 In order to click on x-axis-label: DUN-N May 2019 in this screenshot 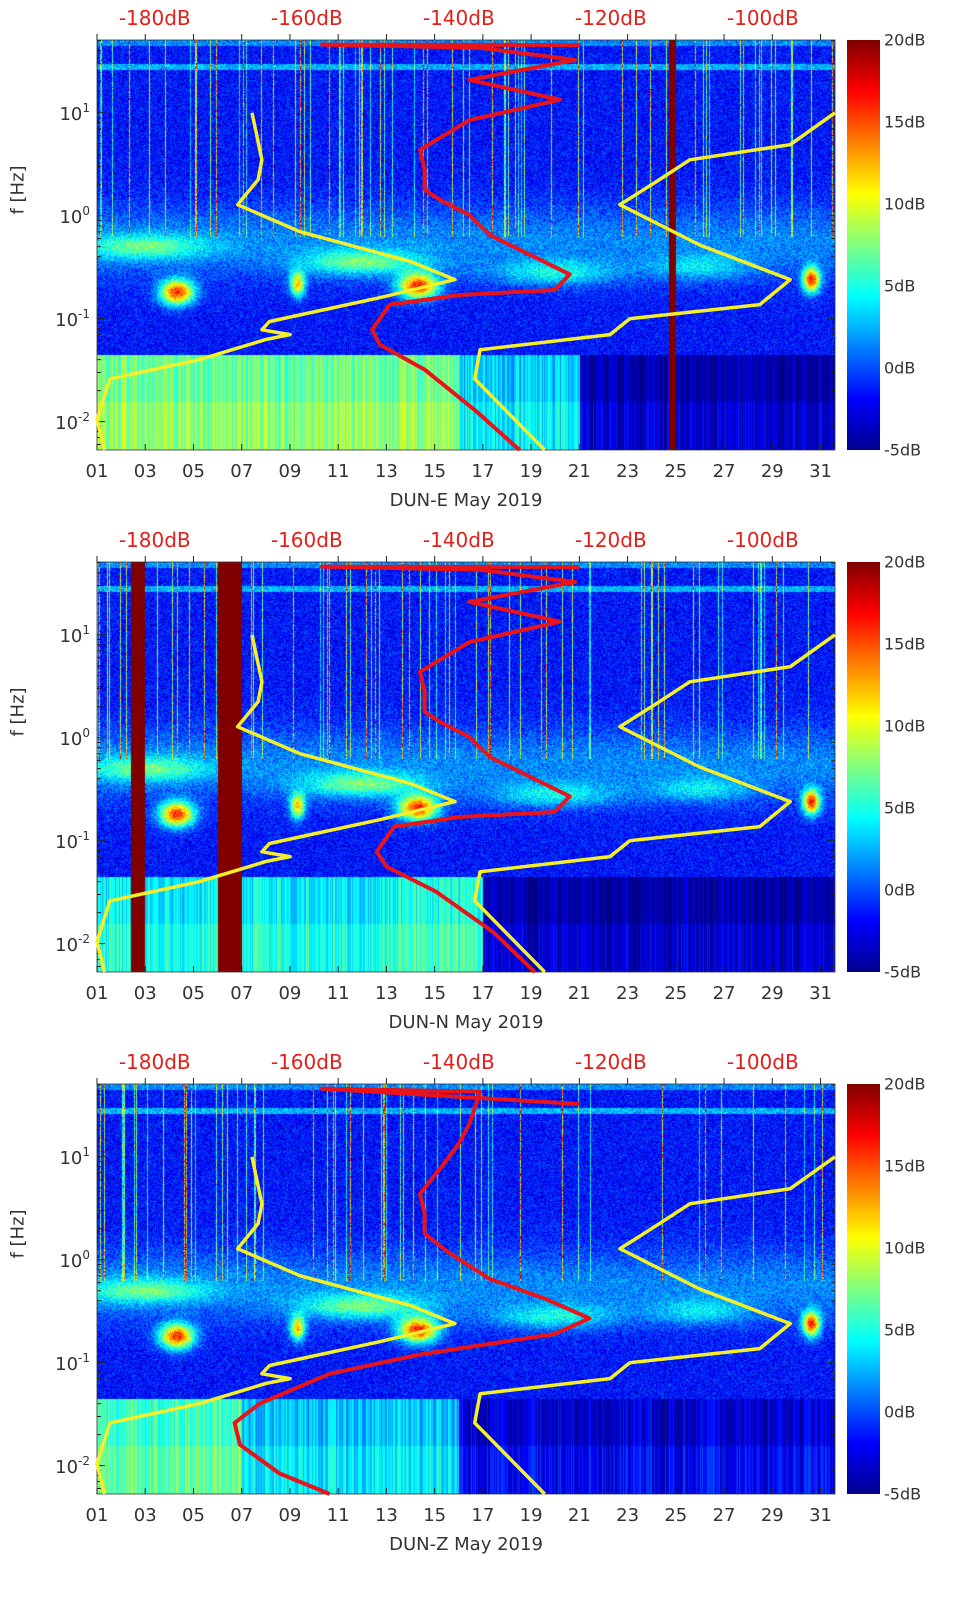, I will do `click(466, 1022)`.